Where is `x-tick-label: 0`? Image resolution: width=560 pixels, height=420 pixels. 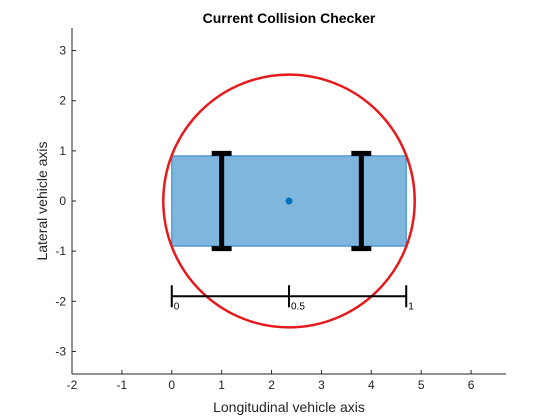 x-tick-label: 0 is located at coordinates (171, 385).